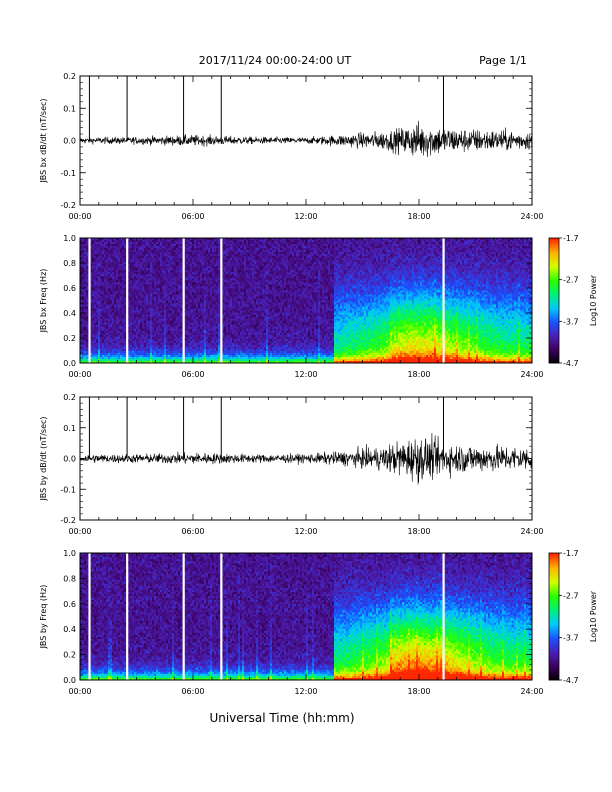  What do you see at coordinates (68, 173) in the screenshot?
I see `y-tick-label: -0.1` at bounding box center [68, 173].